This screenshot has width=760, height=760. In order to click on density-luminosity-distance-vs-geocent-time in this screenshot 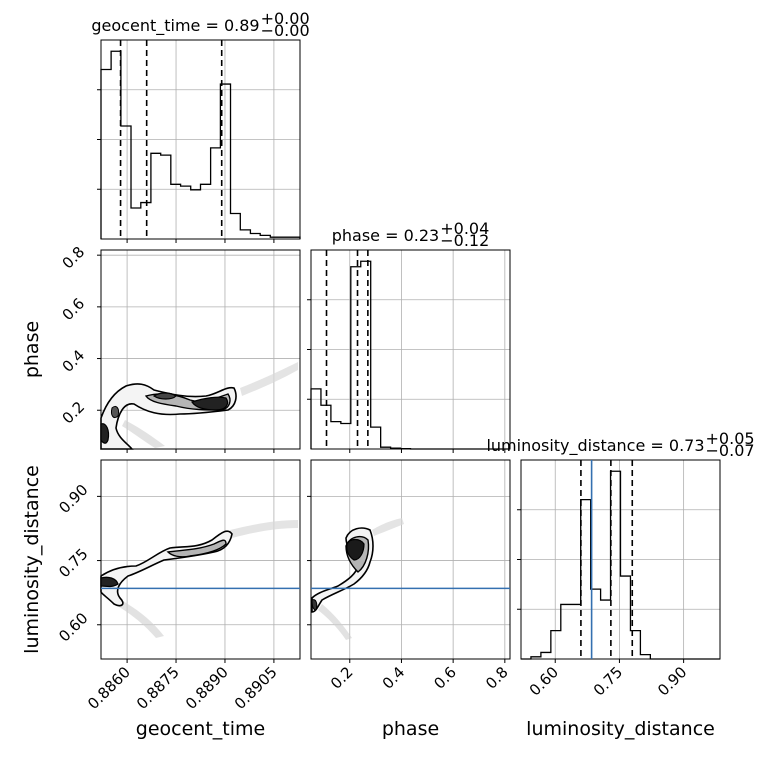, I will do `click(199, 579)`.